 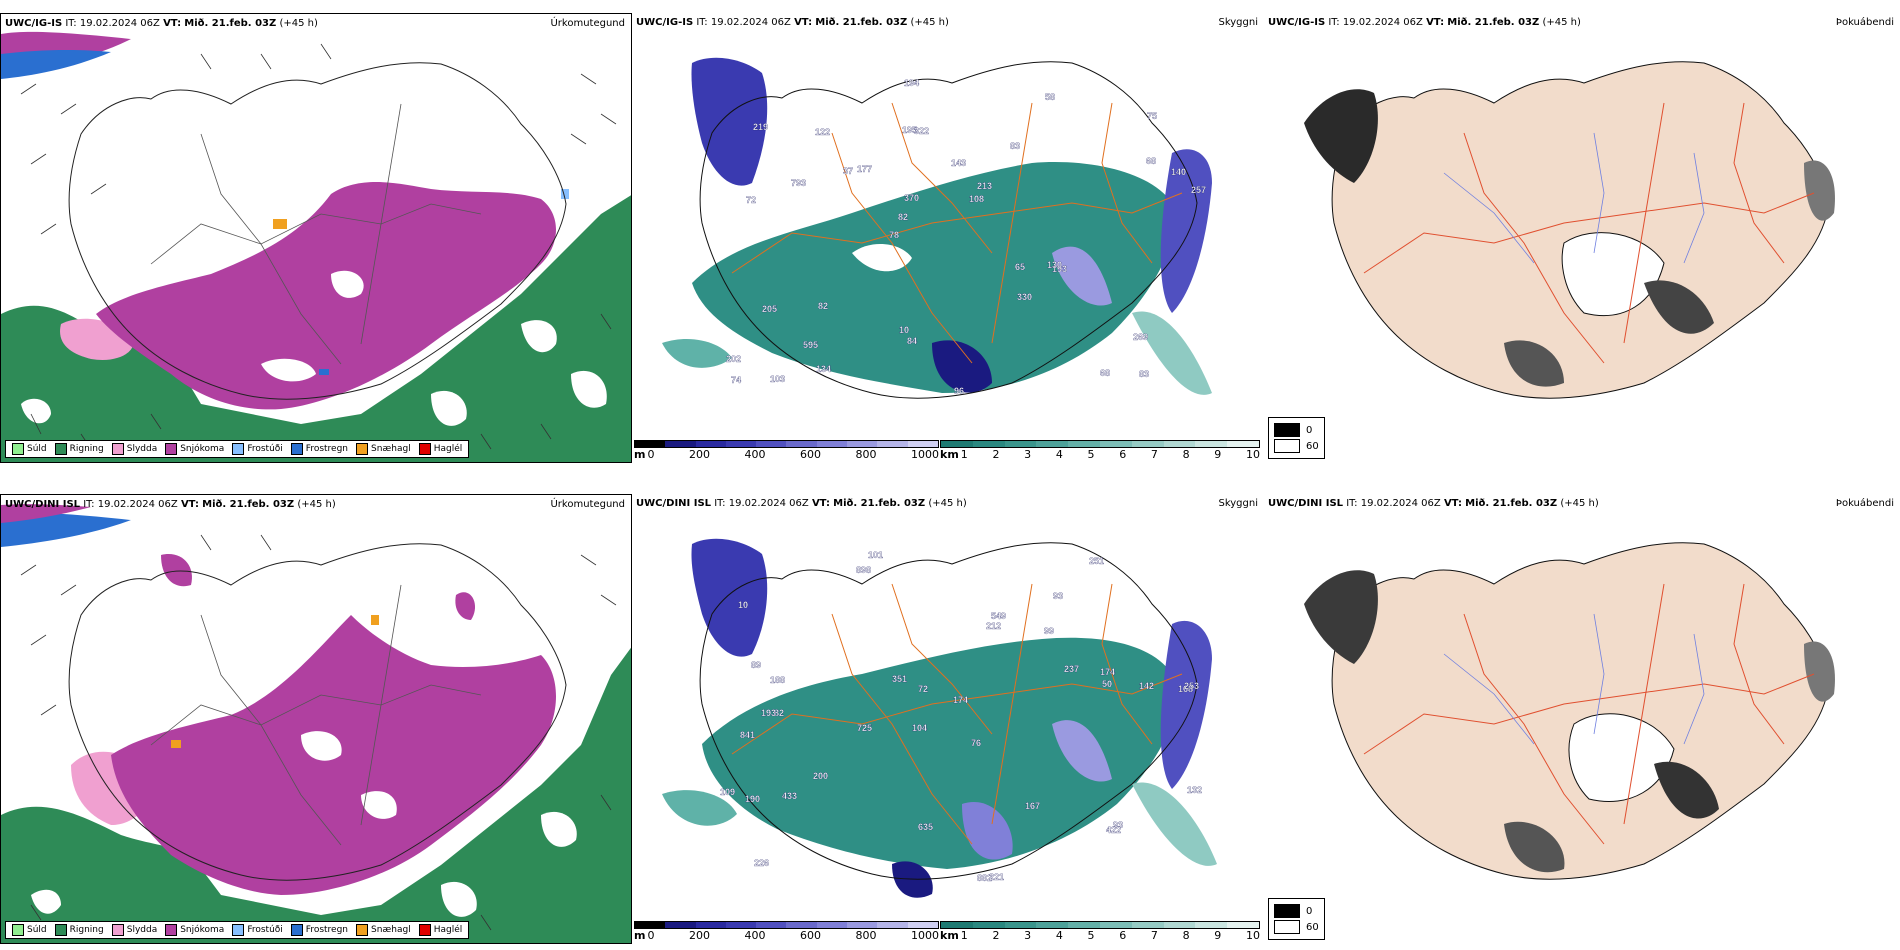 I want to click on visibility-value-label: 82, so click(x=823, y=306).